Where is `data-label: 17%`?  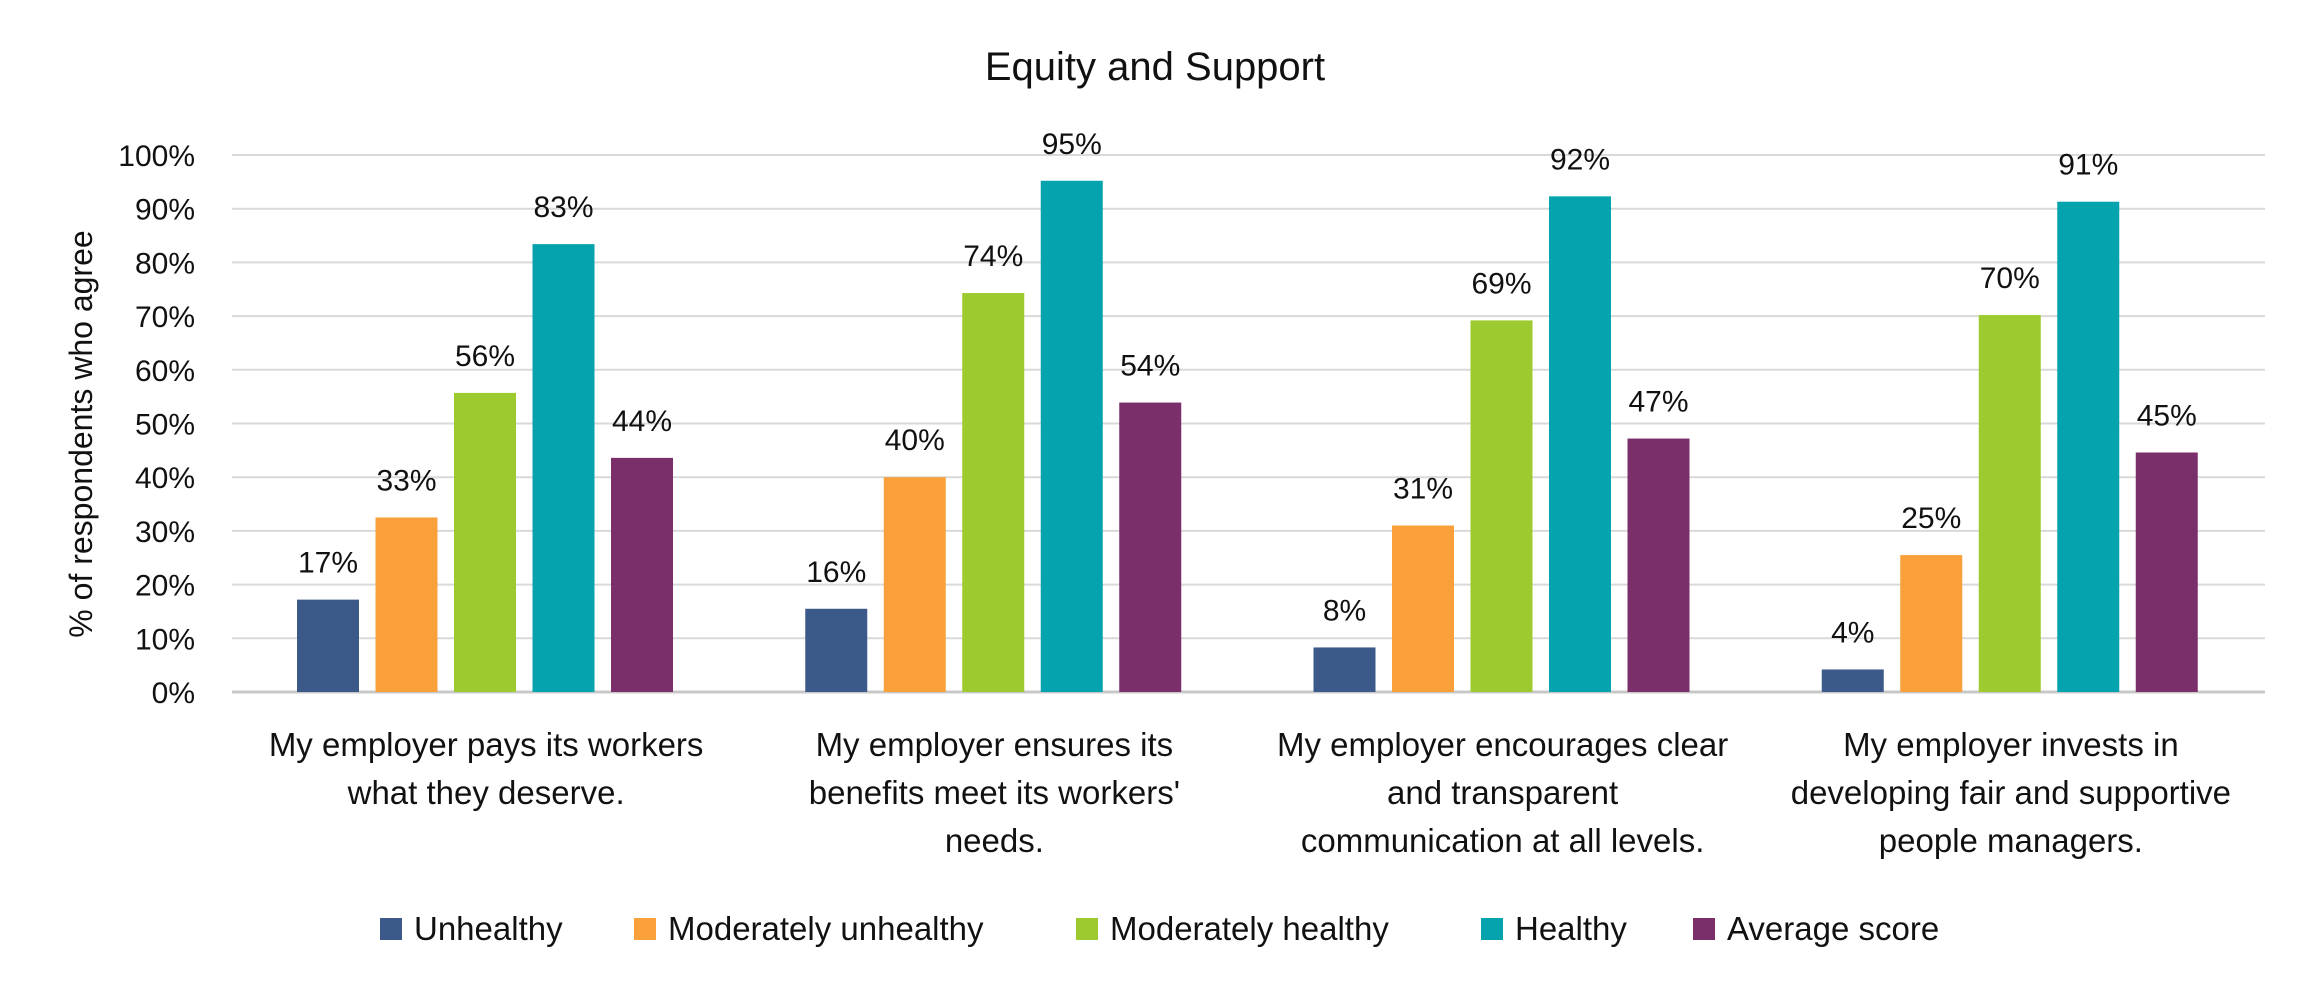
data-label: 17% is located at coordinates (328, 563).